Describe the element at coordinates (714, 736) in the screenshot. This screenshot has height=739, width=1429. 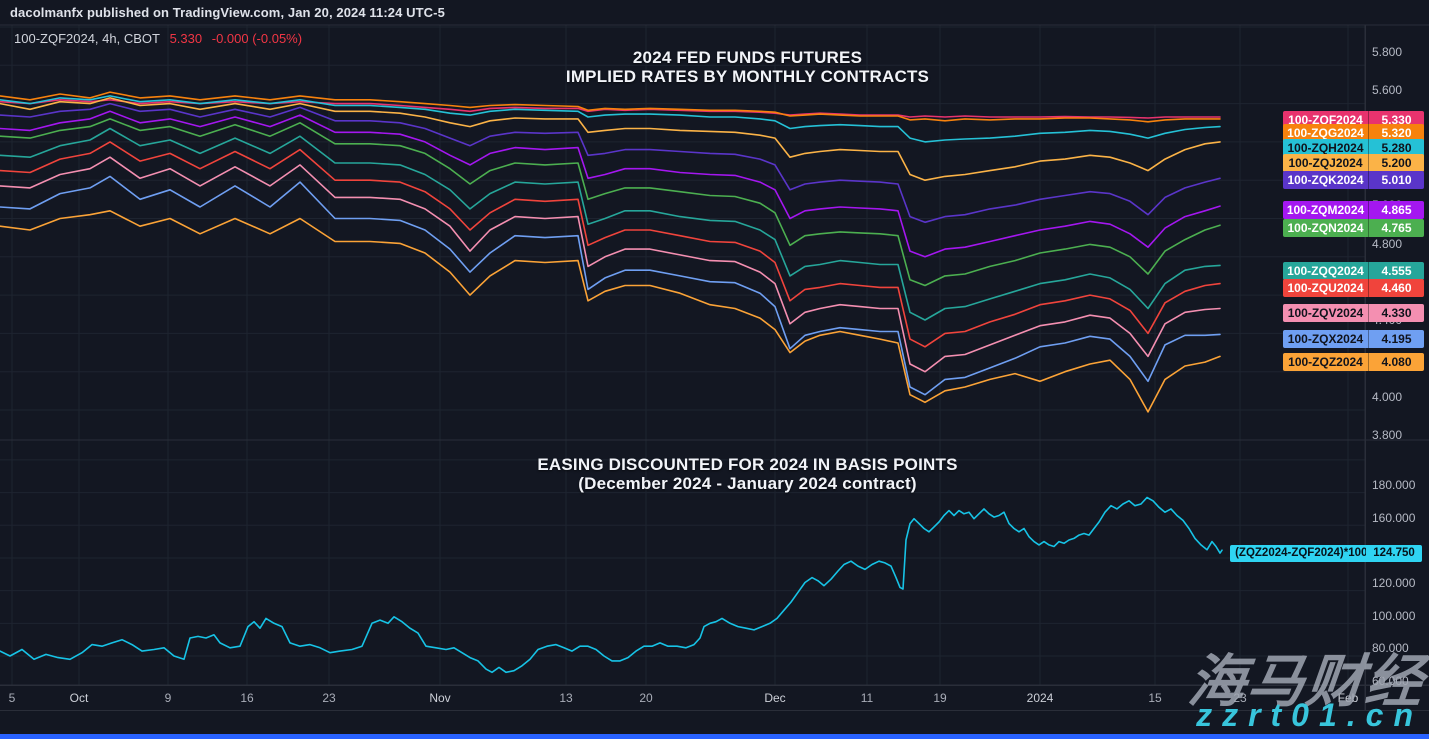
I see `bottom-accent-bar` at that location.